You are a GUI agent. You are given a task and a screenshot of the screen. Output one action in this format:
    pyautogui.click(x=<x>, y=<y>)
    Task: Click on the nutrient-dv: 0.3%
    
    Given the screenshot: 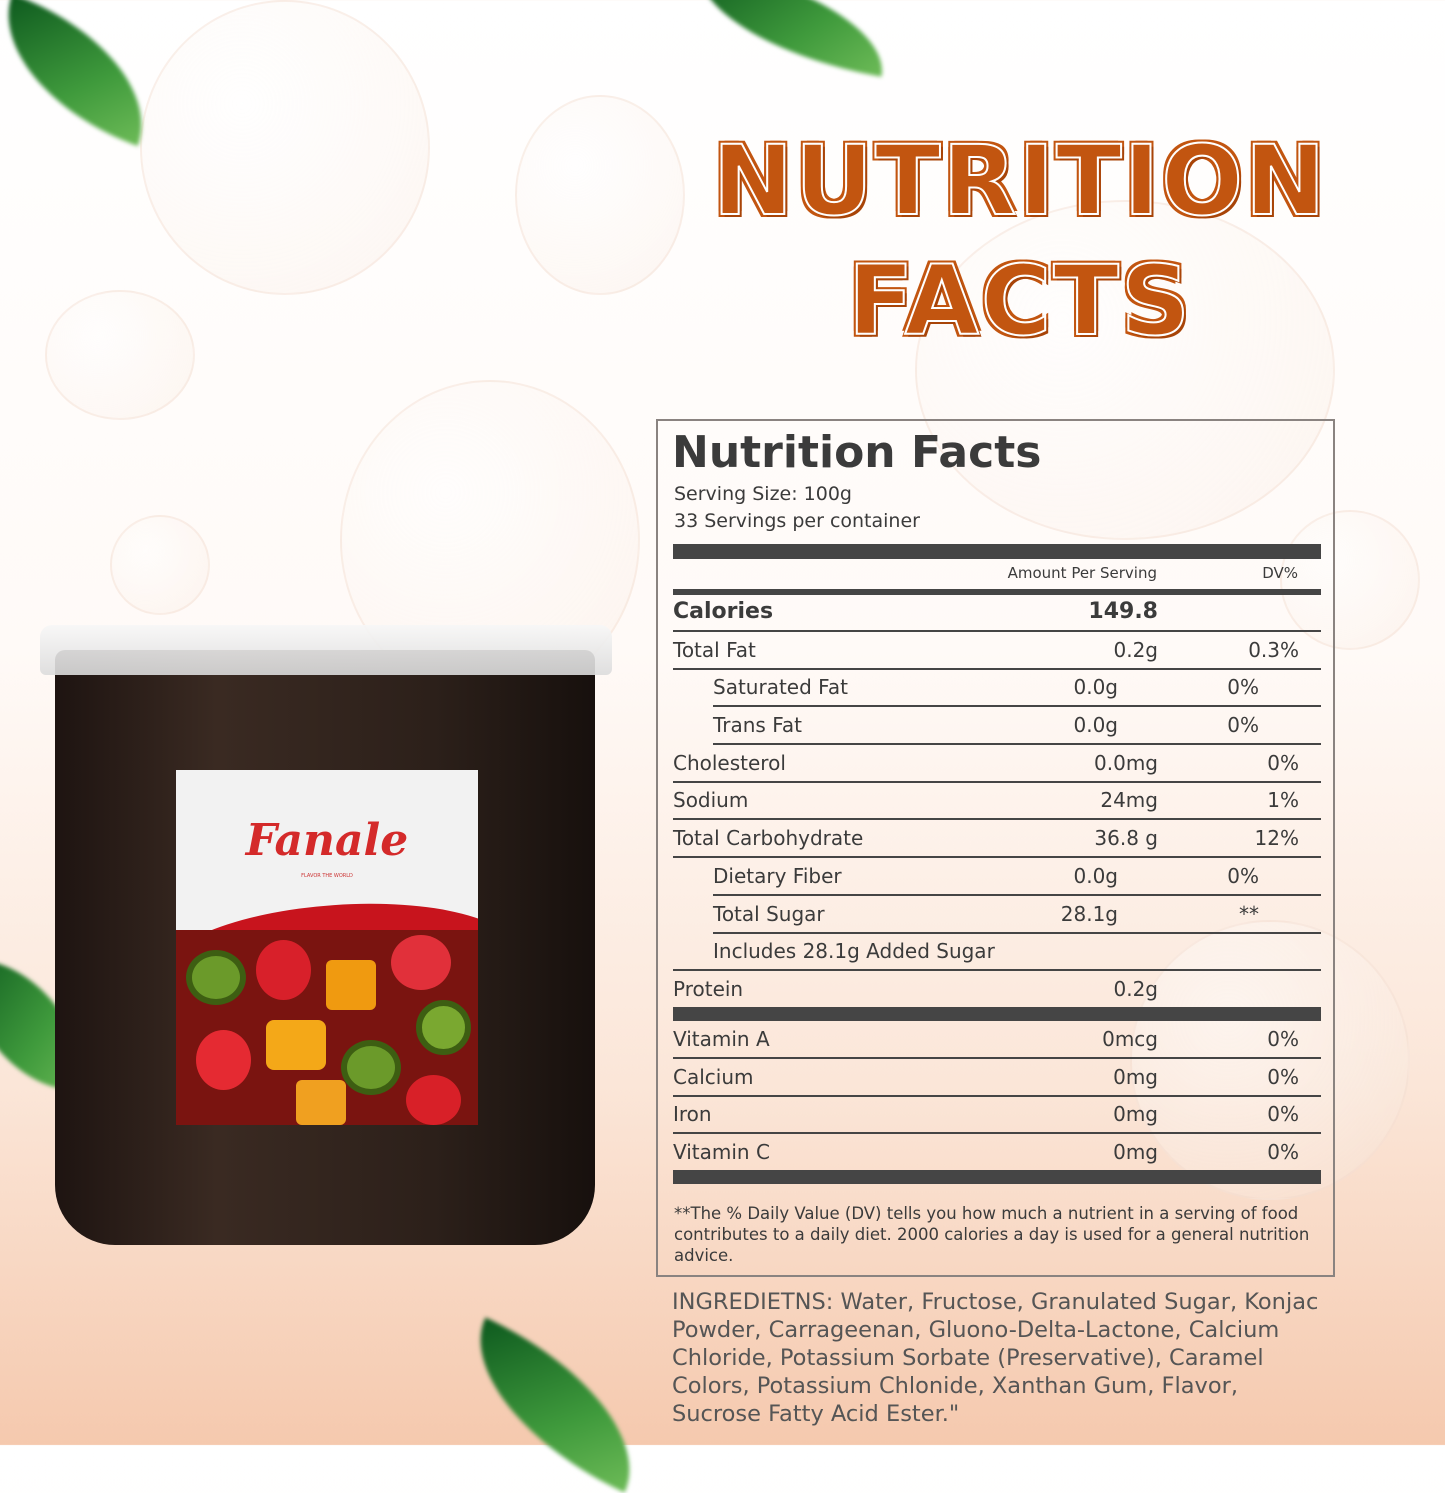 What is the action you would take?
    pyautogui.click(x=1273, y=649)
    